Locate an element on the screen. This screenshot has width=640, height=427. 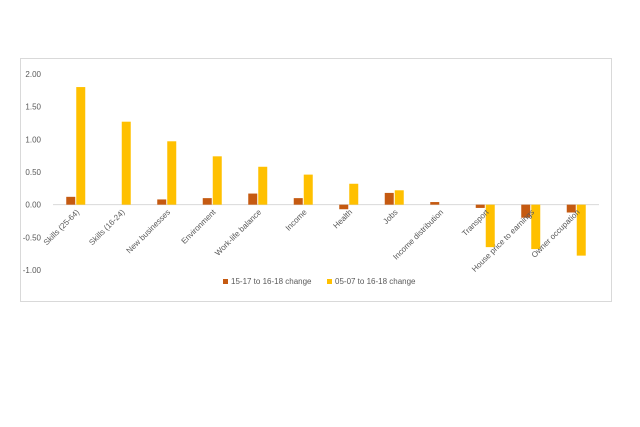
legend-label-2: 05-07 to 16-18 change is located at coordinates (375, 281).